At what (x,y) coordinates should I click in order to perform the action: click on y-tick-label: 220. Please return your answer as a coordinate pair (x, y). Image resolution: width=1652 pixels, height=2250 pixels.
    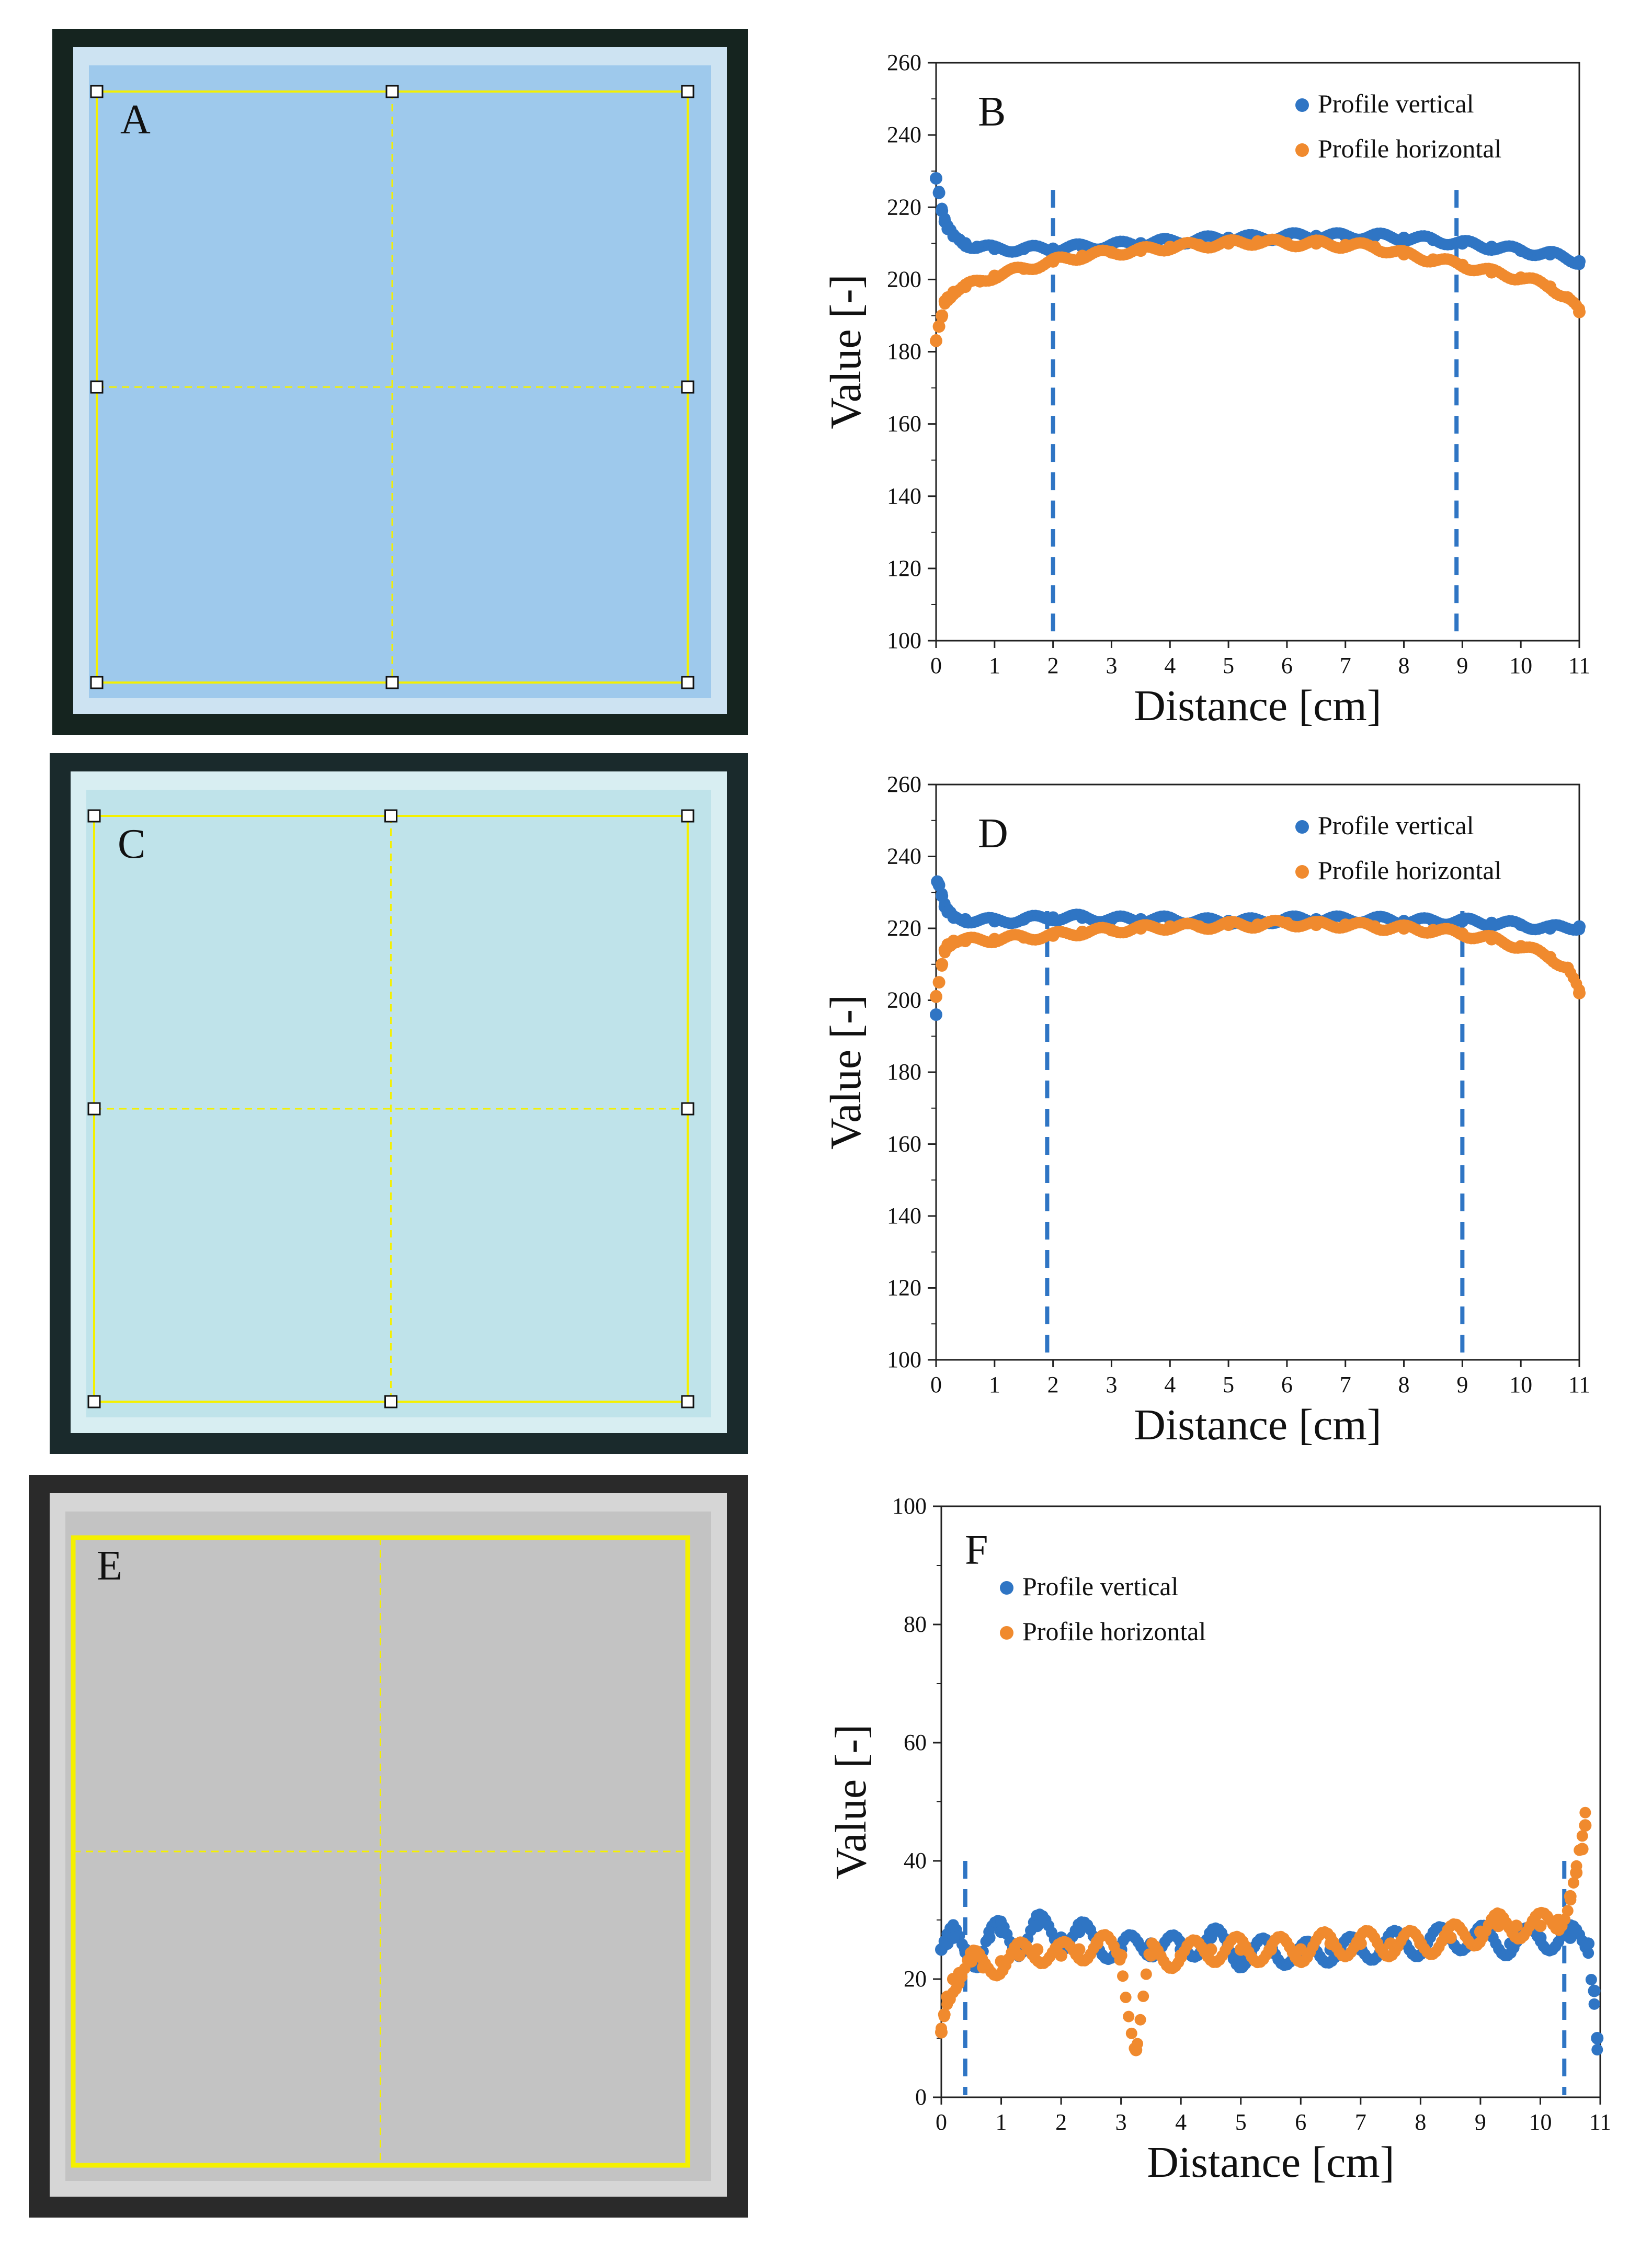
    Looking at the image, I should click on (904, 207).